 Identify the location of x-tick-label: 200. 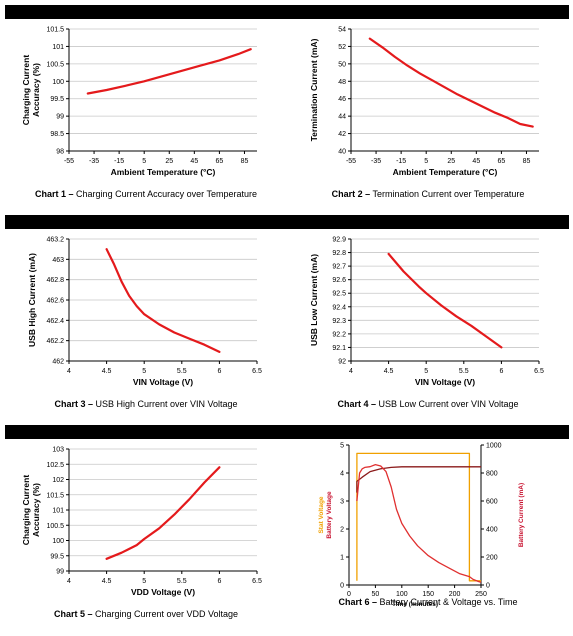
(455, 594).